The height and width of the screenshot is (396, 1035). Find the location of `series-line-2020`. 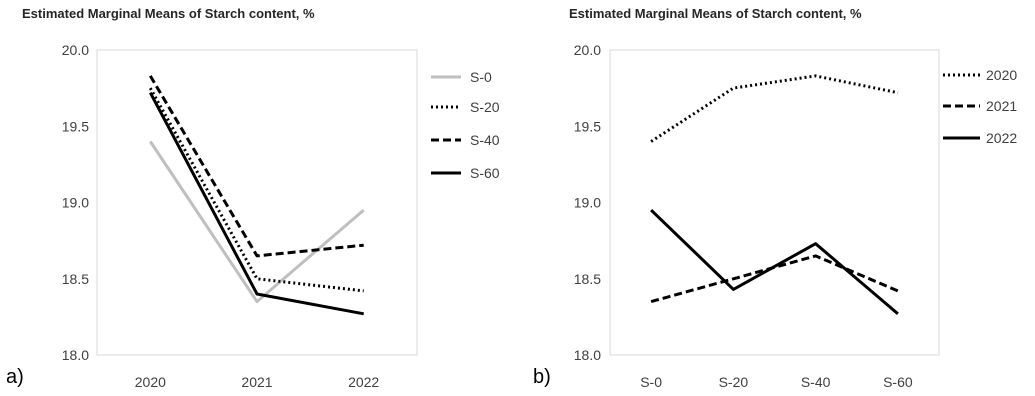

series-line-2020 is located at coordinates (774, 108).